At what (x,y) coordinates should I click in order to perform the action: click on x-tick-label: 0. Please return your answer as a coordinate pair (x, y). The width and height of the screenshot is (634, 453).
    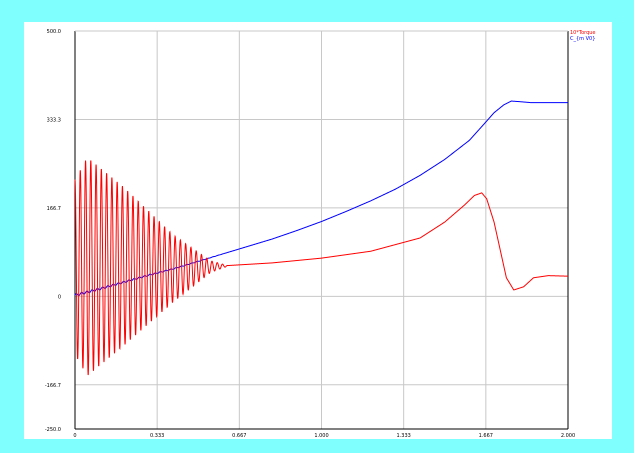
    Looking at the image, I should click on (74, 436).